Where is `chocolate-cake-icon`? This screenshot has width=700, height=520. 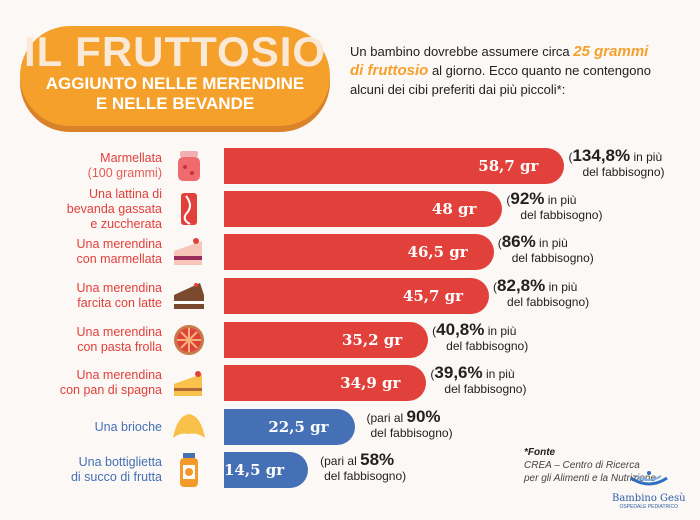
chocolate-cake-icon is located at coordinates (189, 296).